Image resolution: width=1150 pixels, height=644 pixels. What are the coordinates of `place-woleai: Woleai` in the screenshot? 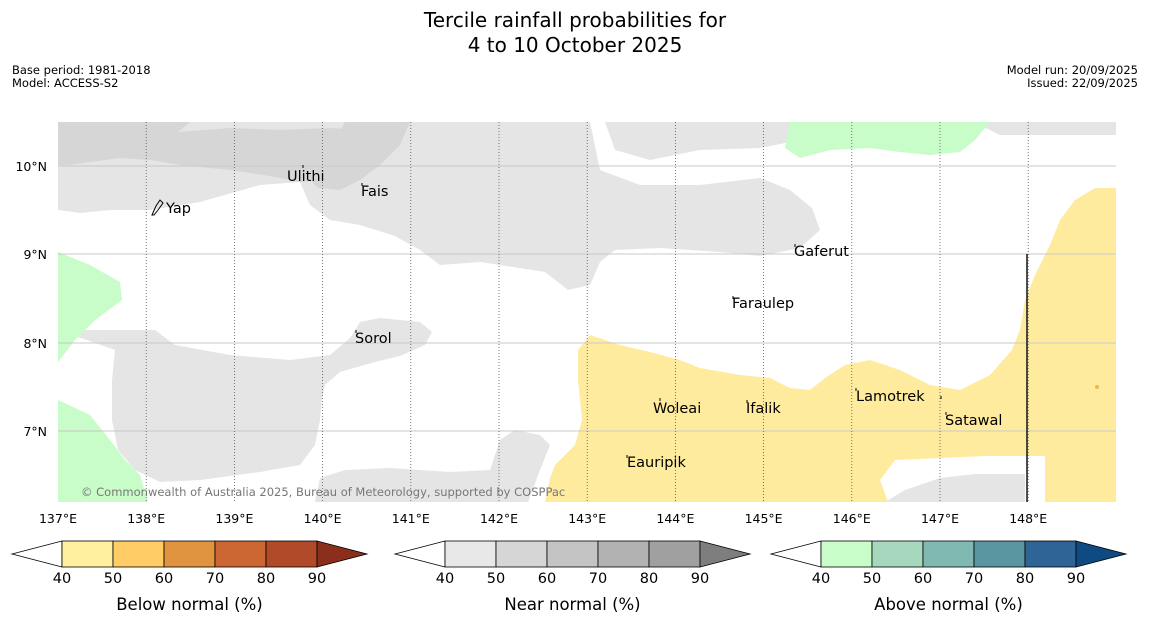 It's located at (677, 409).